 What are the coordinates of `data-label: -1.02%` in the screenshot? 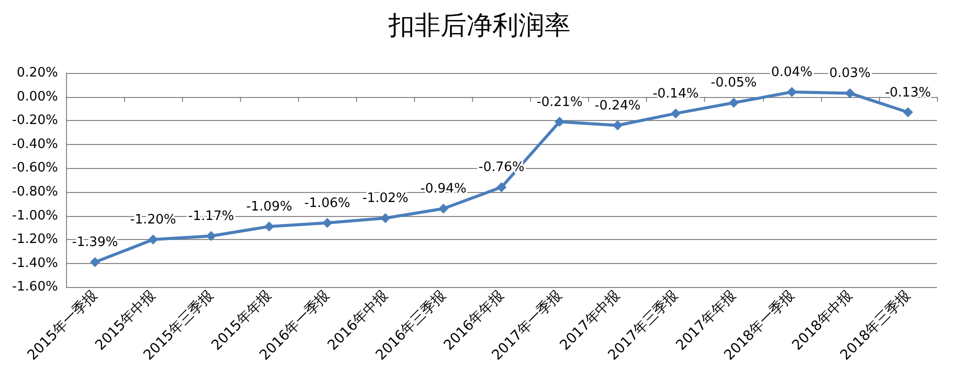 It's located at (385, 198).